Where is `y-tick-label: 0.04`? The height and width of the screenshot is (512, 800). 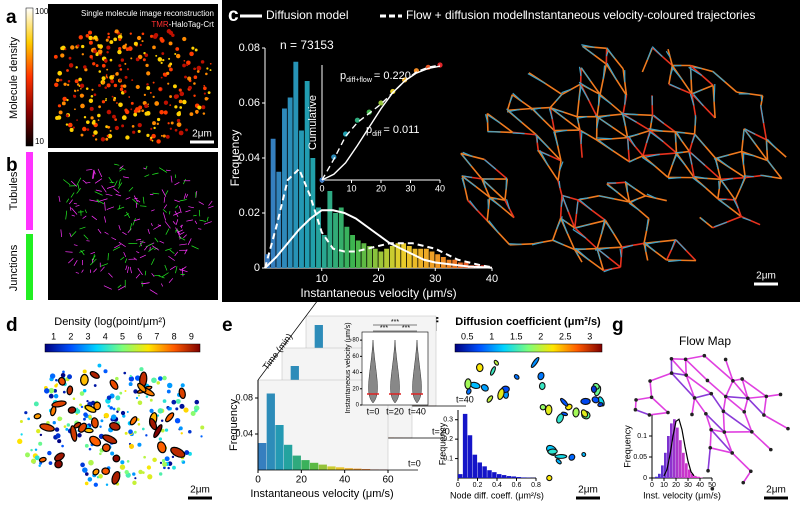 y-tick-label: 0.04 is located at coordinates (244, 433).